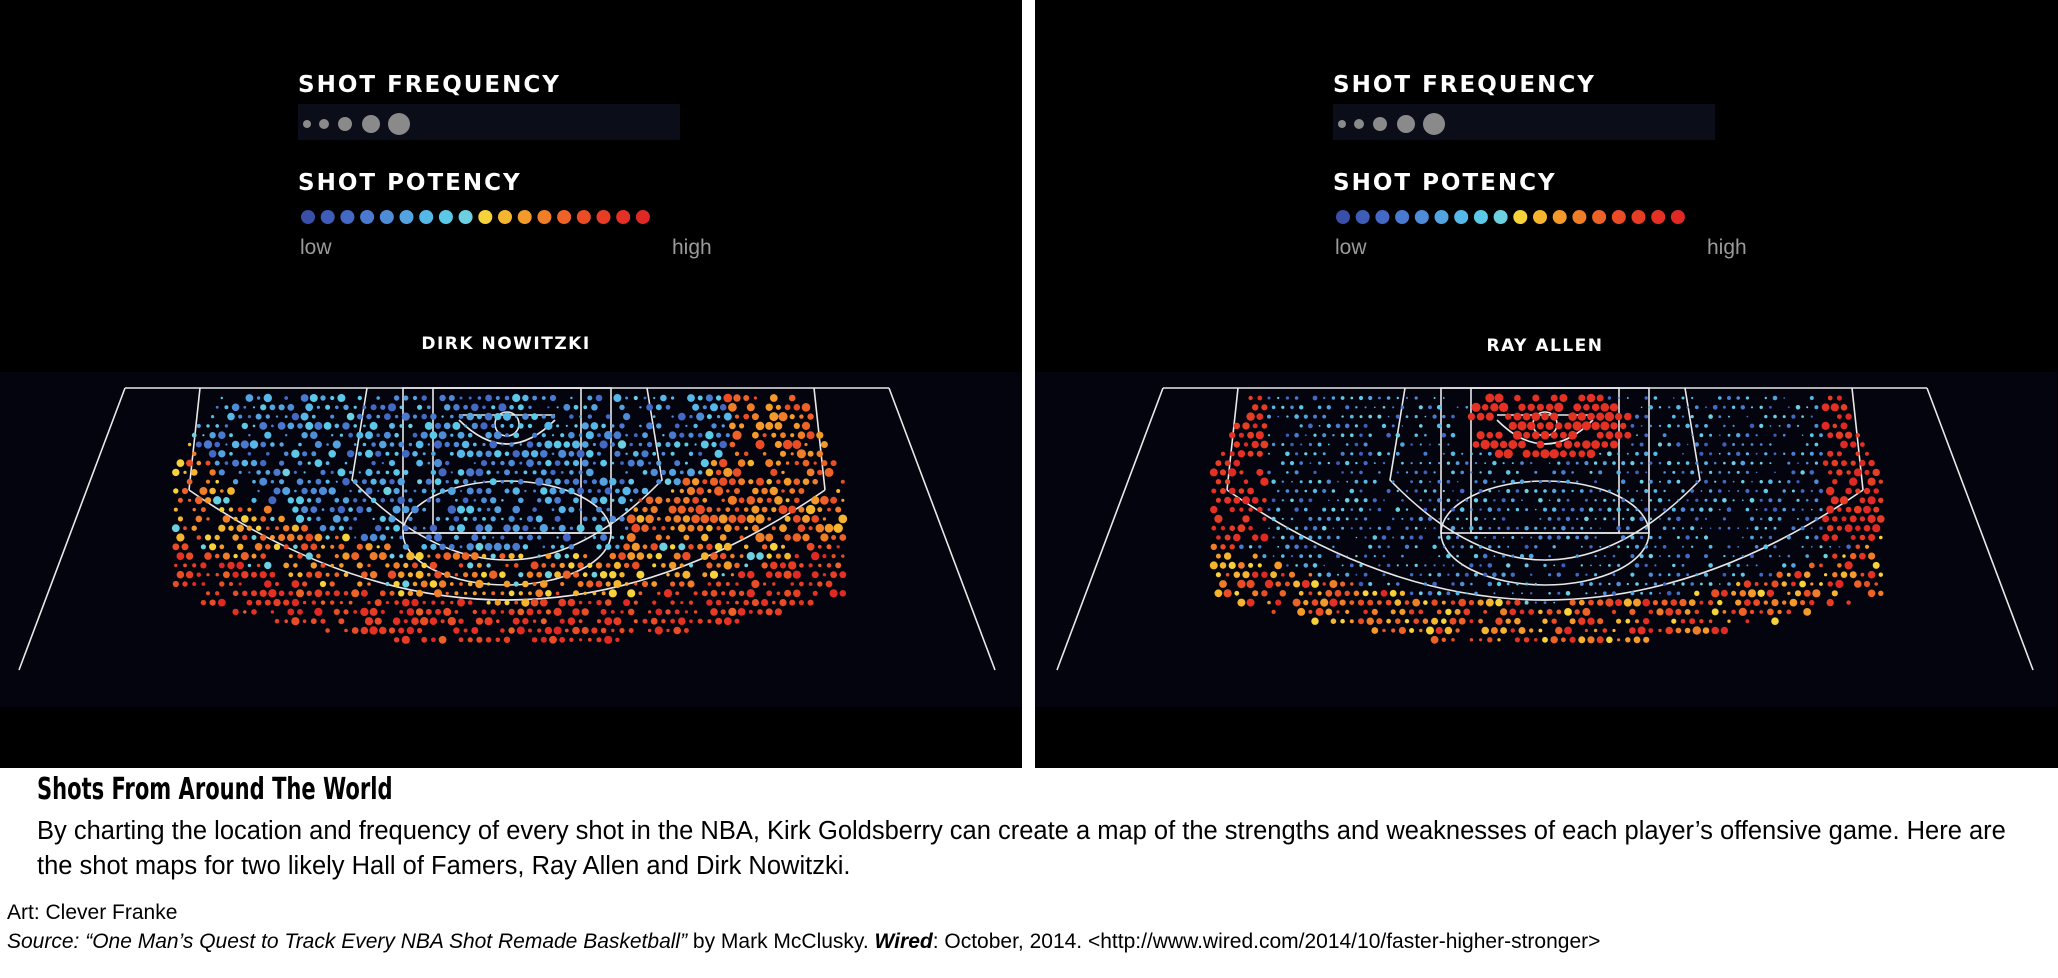 The height and width of the screenshot is (978, 2058). Describe the element at coordinates (903, 941) in the screenshot. I see `source-publication: Wired` at that location.